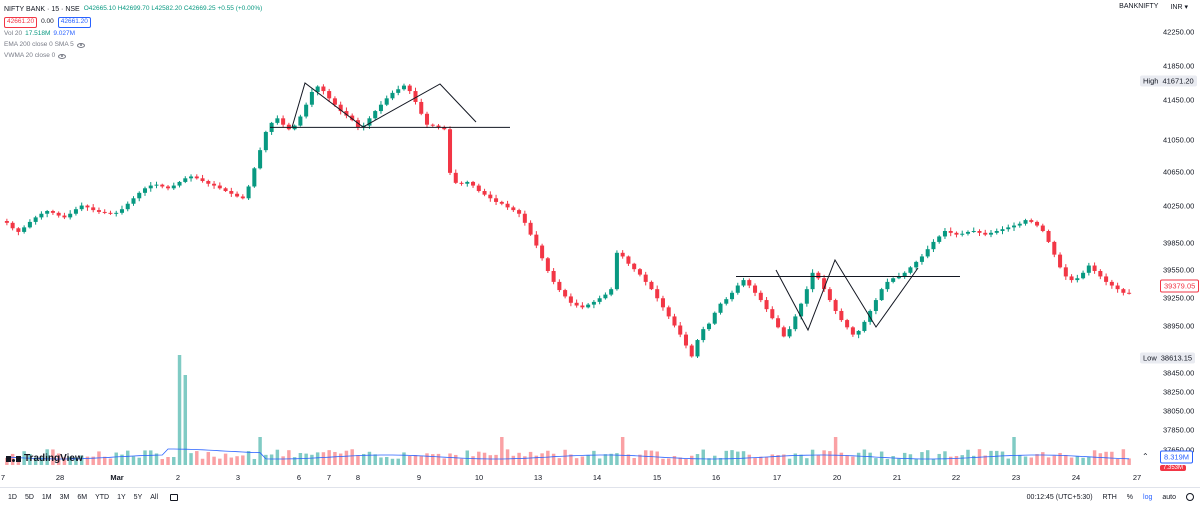  What do you see at coordinates (1179, 326) in the screenshot?
I see `price-tick-label: 38950.00` at bounding box center [1179, 326].